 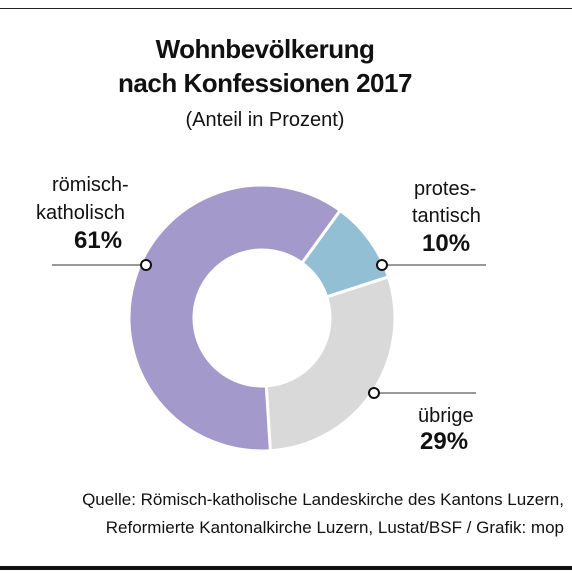 What do you see at coordinates (374, 393) in the screenshot?
I see `marker-uebrige` at bounding box center [374, 393].